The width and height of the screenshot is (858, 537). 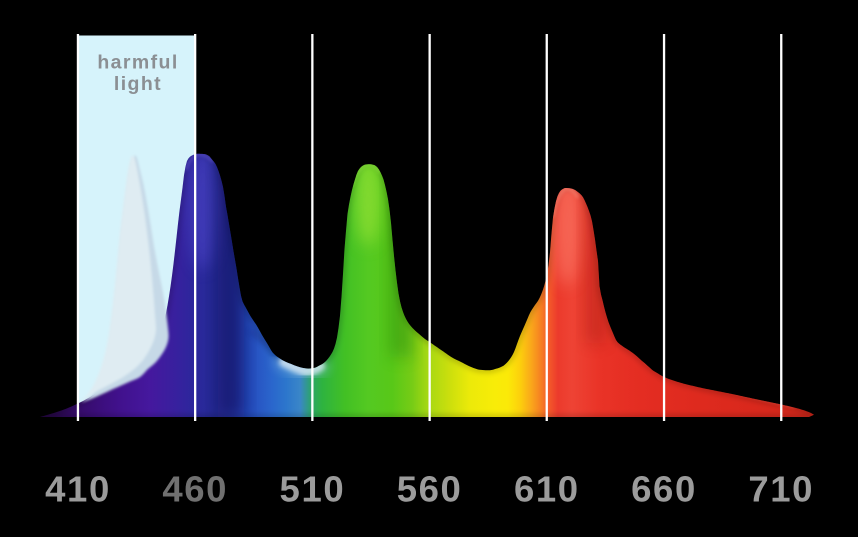 I want to click on svg-text: harmful, so click(x=137, y=63).